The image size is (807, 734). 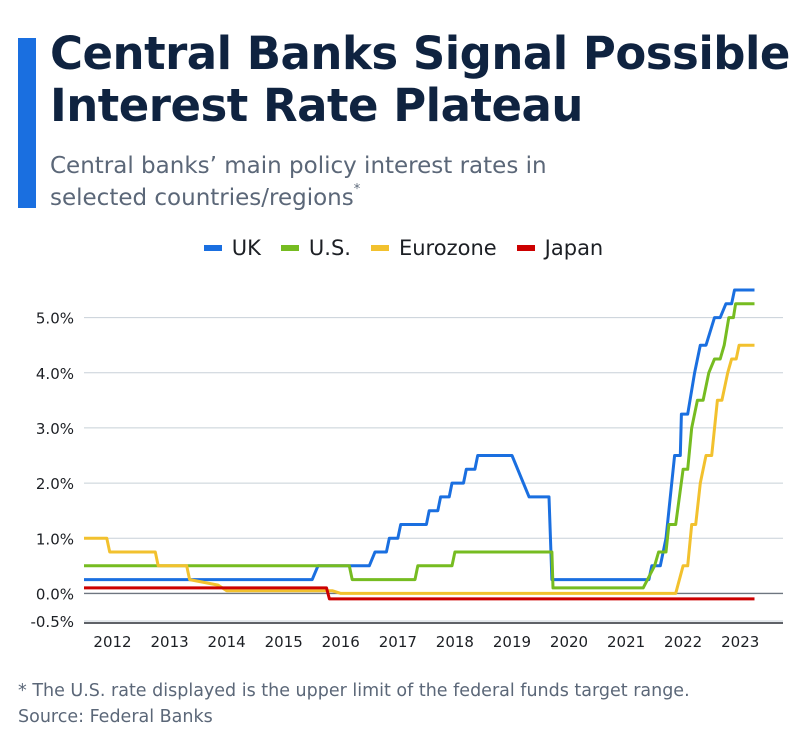 I want to click on legend-swatch-japan, so click(x=525, y=248).